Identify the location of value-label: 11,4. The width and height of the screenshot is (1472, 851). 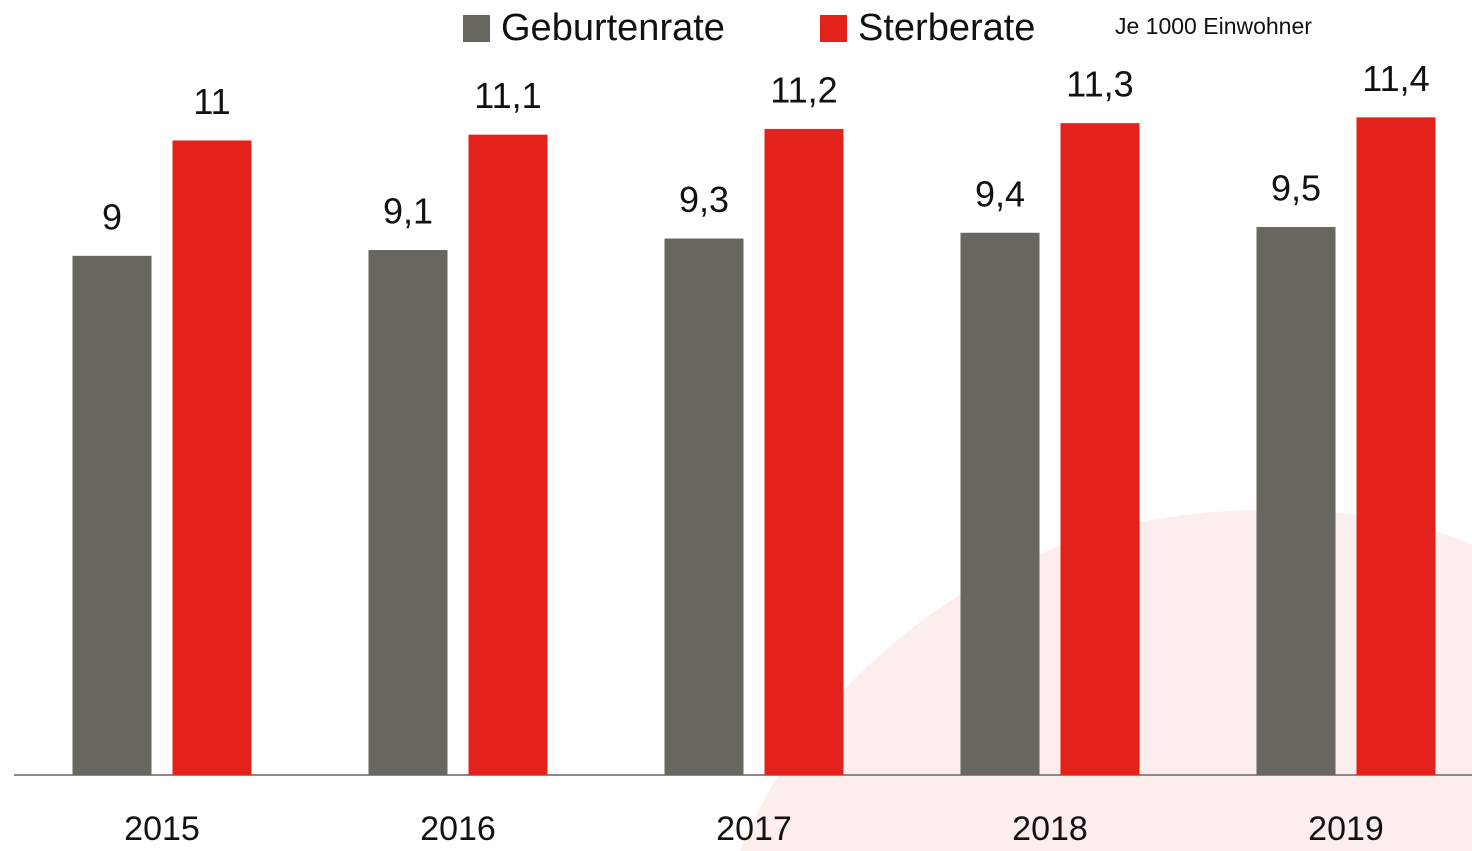
(1395, 78).